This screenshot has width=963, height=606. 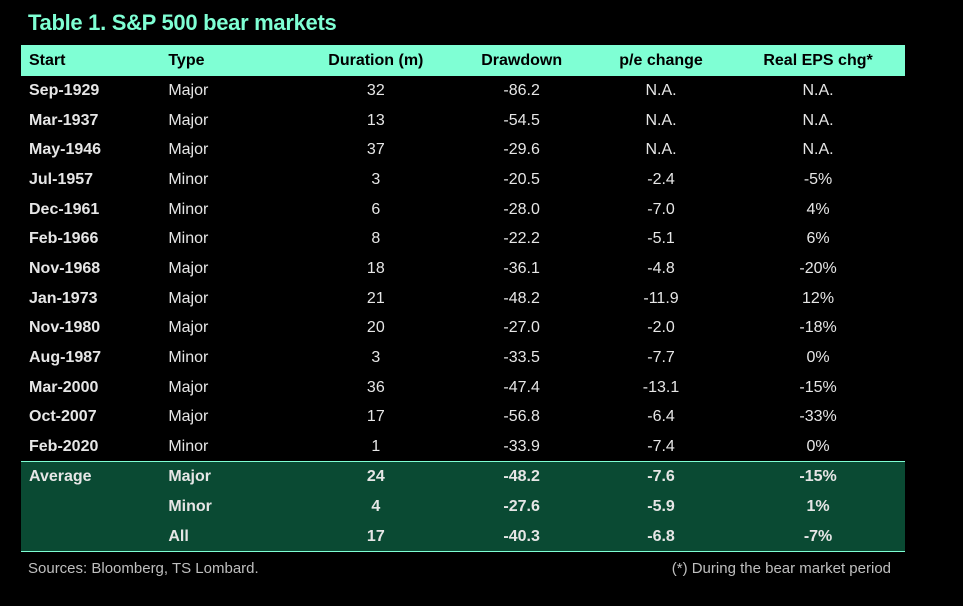 I want to click on cell-drawdown: -54.5, so click(x=521, y=120).